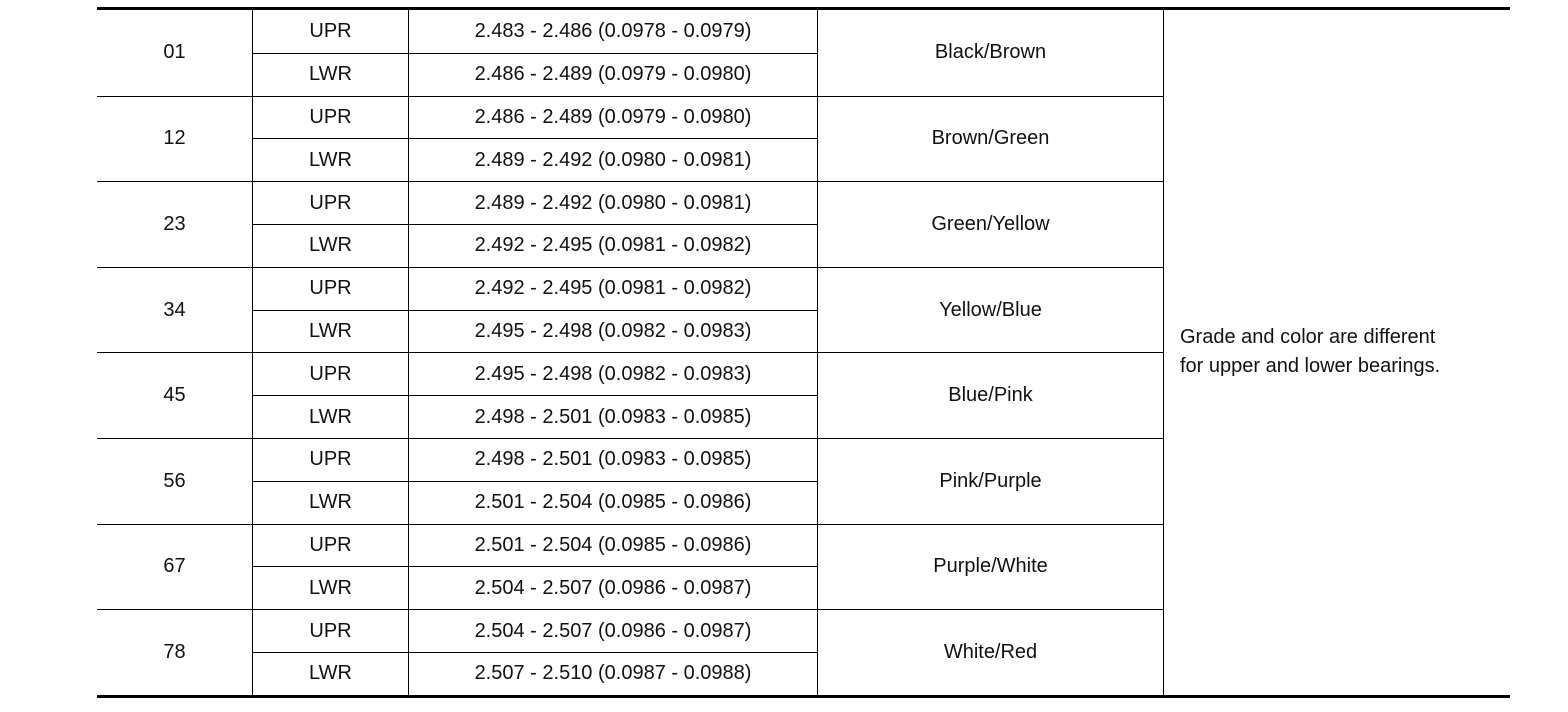 Image resolution: width=1568 pixels, height=712 pixels. Describe the element at coordinates (613, 202) in the screenshot. I see `thickness-upr-cell: 2.489 - 2.492 (0.0980 - 0.0981)` at that location.